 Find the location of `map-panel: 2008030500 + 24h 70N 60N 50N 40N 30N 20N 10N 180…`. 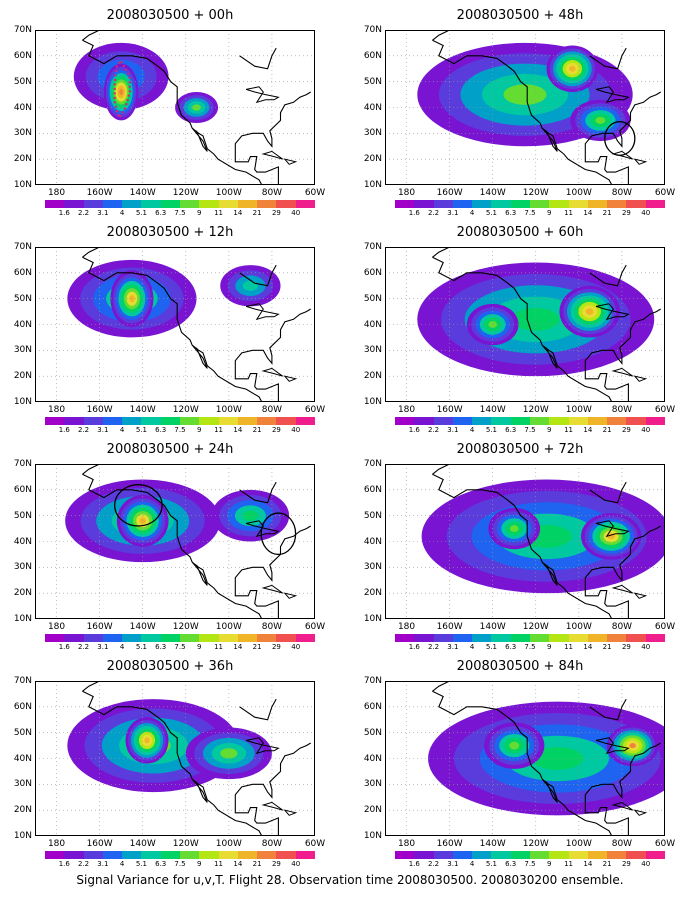

map-panel: 2008030500 + 24h 70N 60N 50N 40N 30N 20N 10N 180… is located at coordinates (170, 549).